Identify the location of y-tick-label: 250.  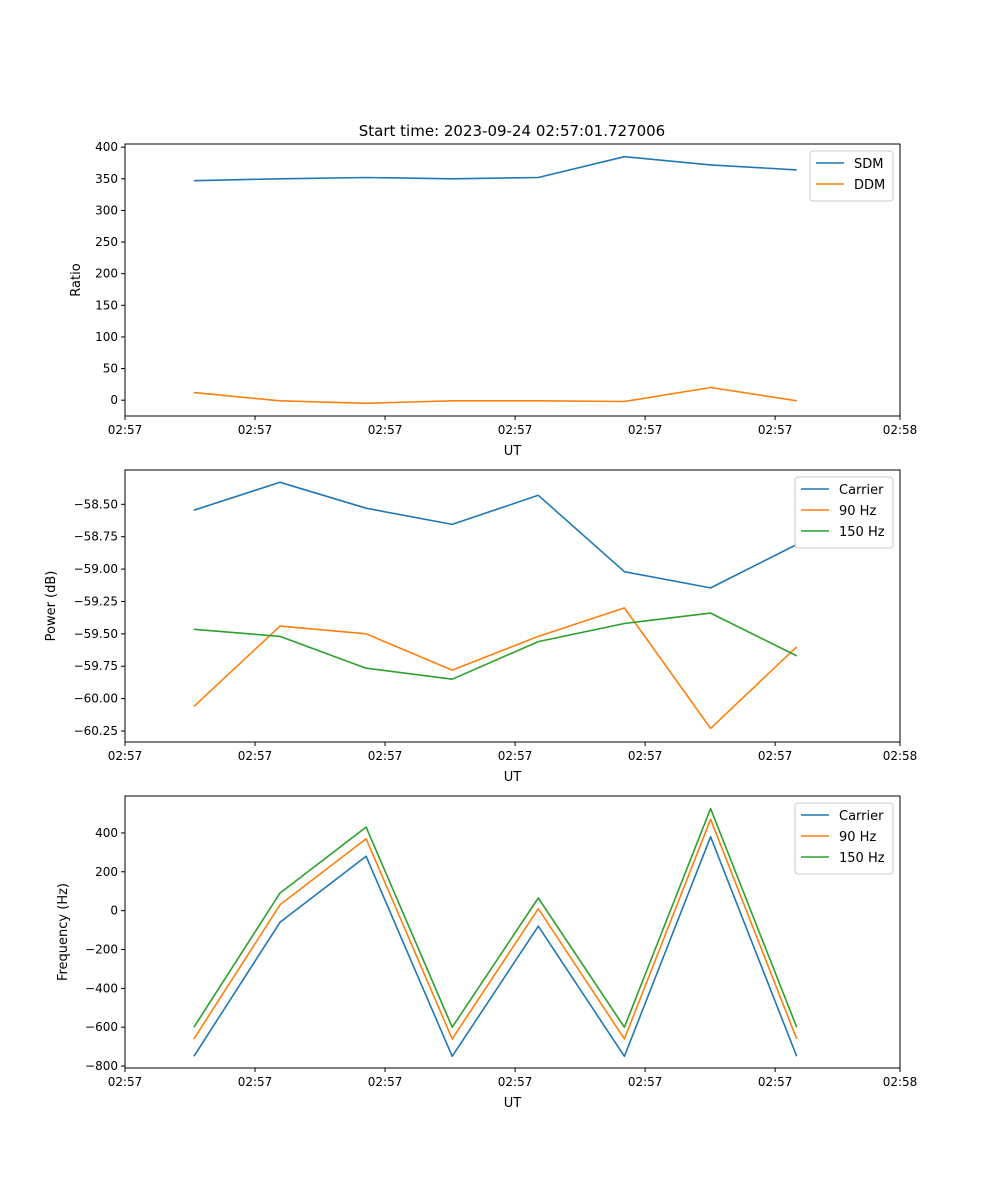
(106, 242).